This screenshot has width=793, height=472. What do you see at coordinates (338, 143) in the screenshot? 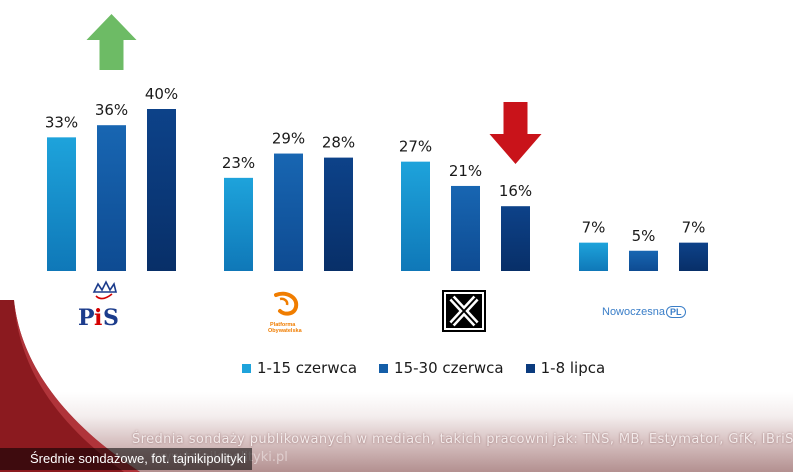
I see `data-label: 28%` at bounding box center [338, 143].